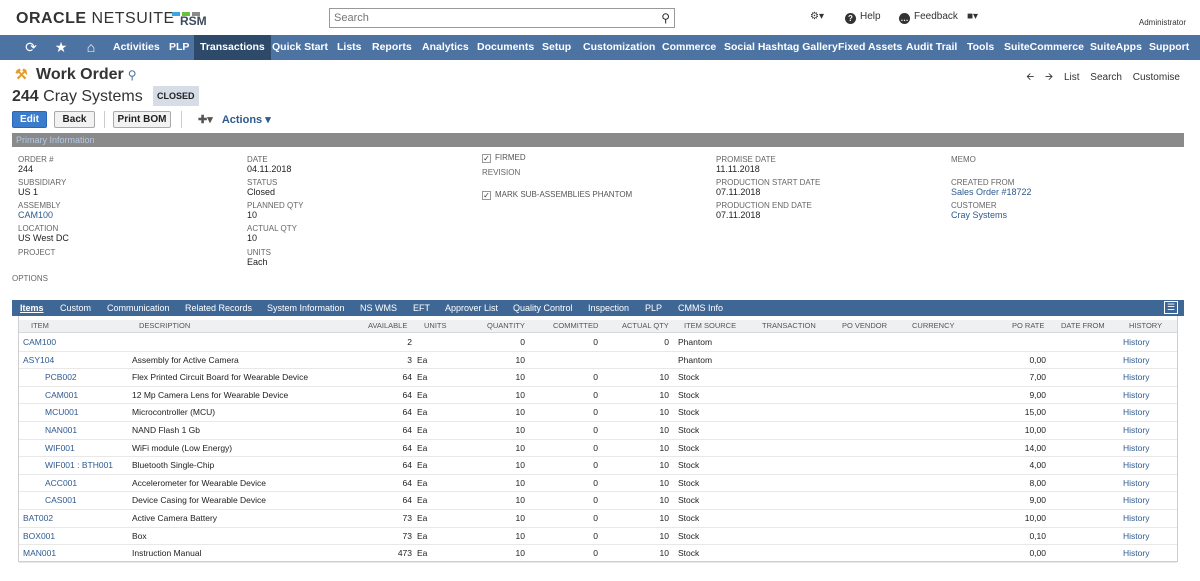 This screenshot has width=1200, height=581. What do you see at coordinates (234, 119) in the screenshot?
I see `actions-menu: ✚▾ Actions ▾` at bounding box center [234, 119].